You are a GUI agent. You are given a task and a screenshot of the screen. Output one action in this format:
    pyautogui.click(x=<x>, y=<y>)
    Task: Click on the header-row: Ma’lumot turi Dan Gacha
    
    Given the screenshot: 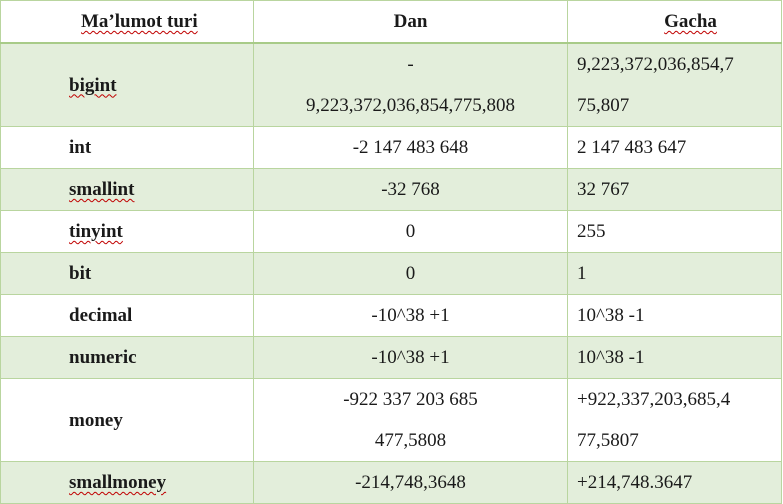 What is the action you would take?
    pyautogui.click(x=391, y=22)
    